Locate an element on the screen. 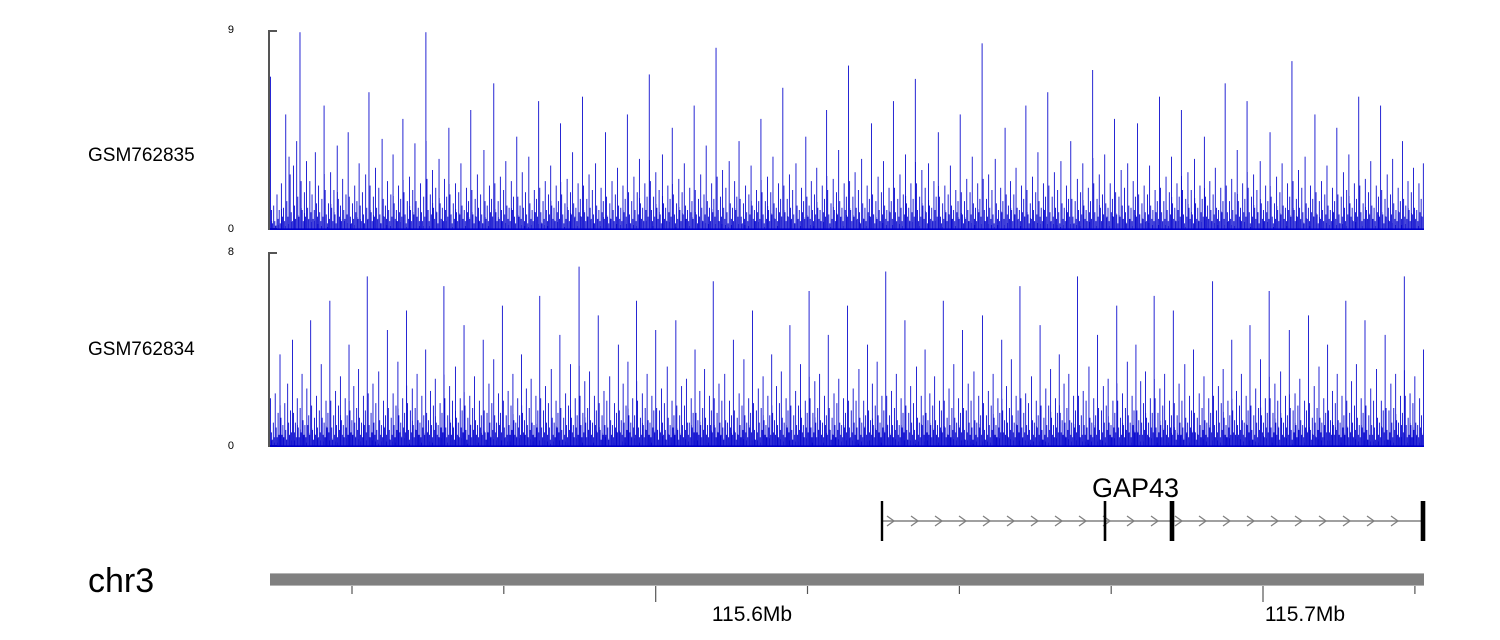  chromosome-ruler: chr3 115.6Mb 115.7Mb is located at coordinates (750, 596).